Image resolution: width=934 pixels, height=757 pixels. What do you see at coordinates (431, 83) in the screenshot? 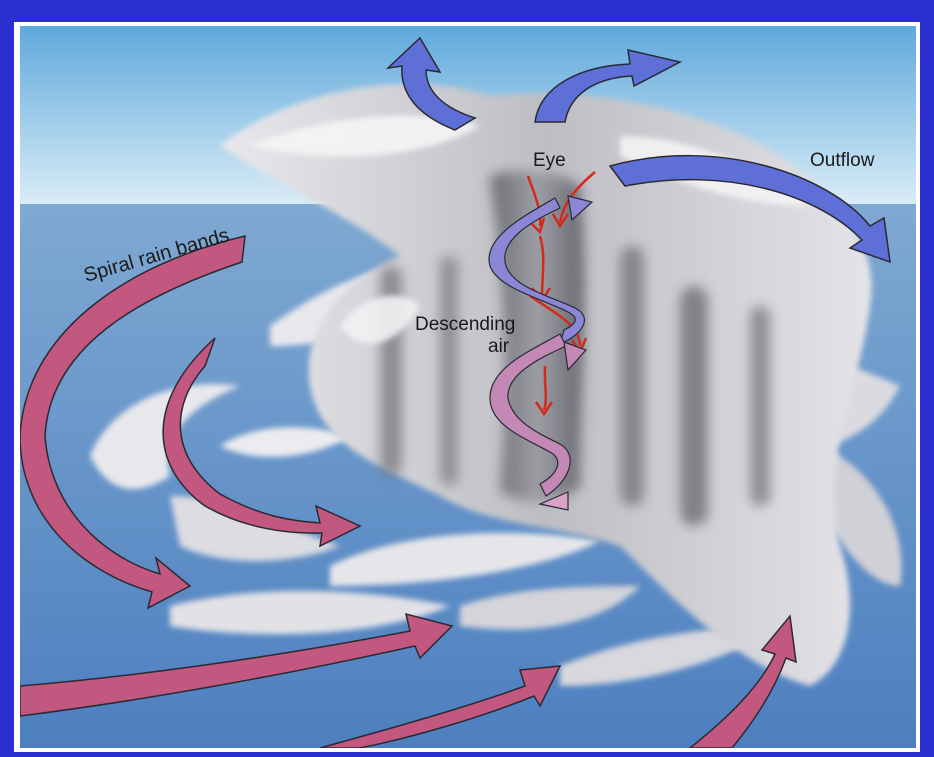
I see `outflow-arrow-left` at bounding box center [431, 83].